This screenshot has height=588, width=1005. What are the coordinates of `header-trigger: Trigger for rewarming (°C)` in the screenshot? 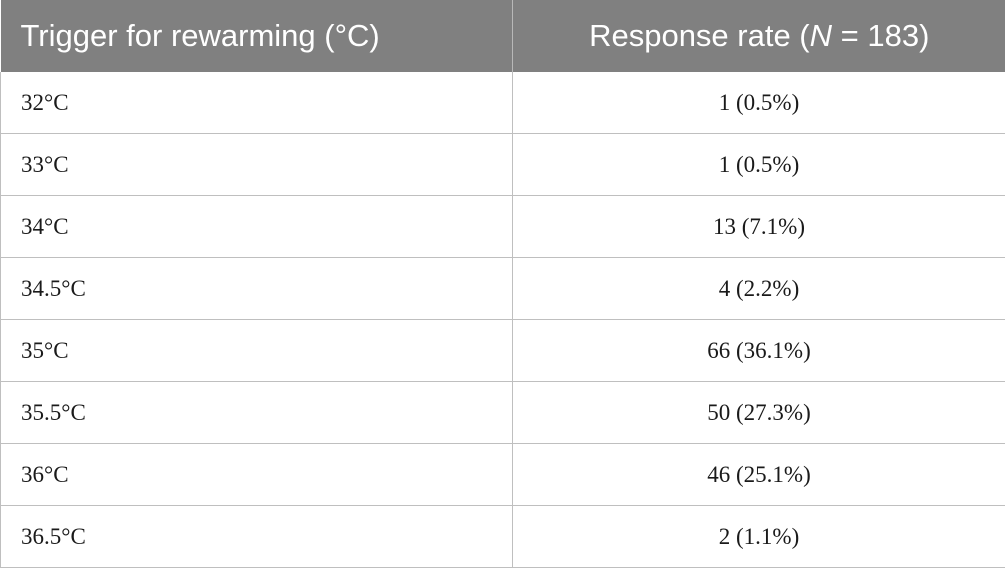 It's located at (256, 36).